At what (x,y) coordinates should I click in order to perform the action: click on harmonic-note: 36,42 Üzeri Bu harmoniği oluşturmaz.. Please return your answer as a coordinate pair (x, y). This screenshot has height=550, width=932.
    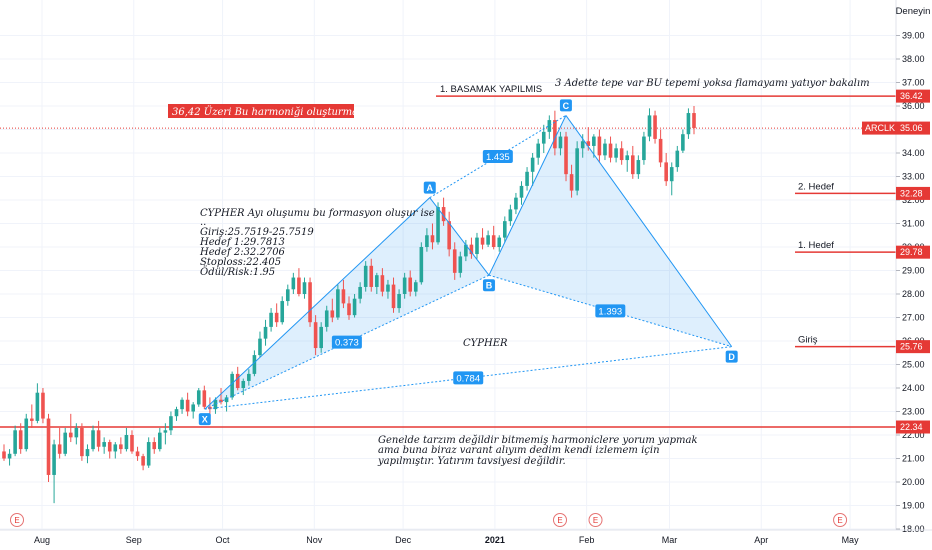
    Looking at the image, I should click on (269, 112).